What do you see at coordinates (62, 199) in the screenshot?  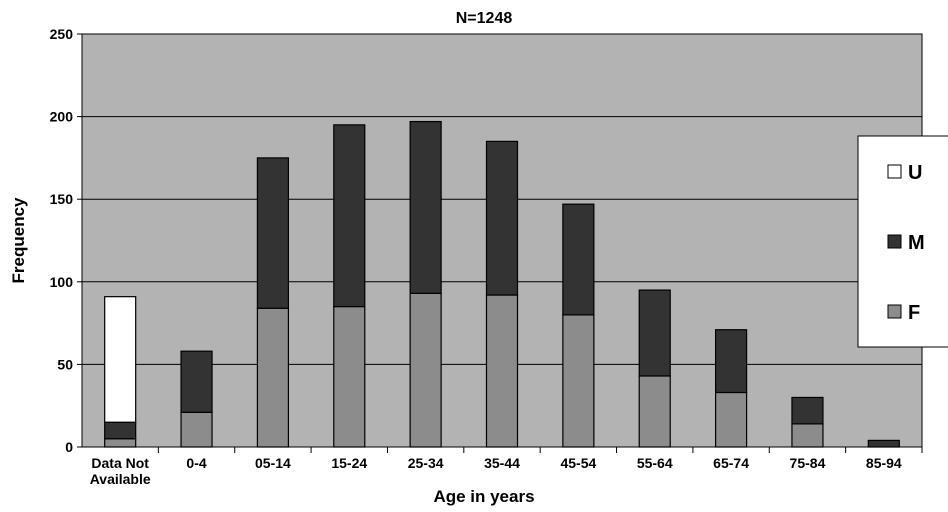 I see `y-tick-label: 150` at bounding box center [62, 199].